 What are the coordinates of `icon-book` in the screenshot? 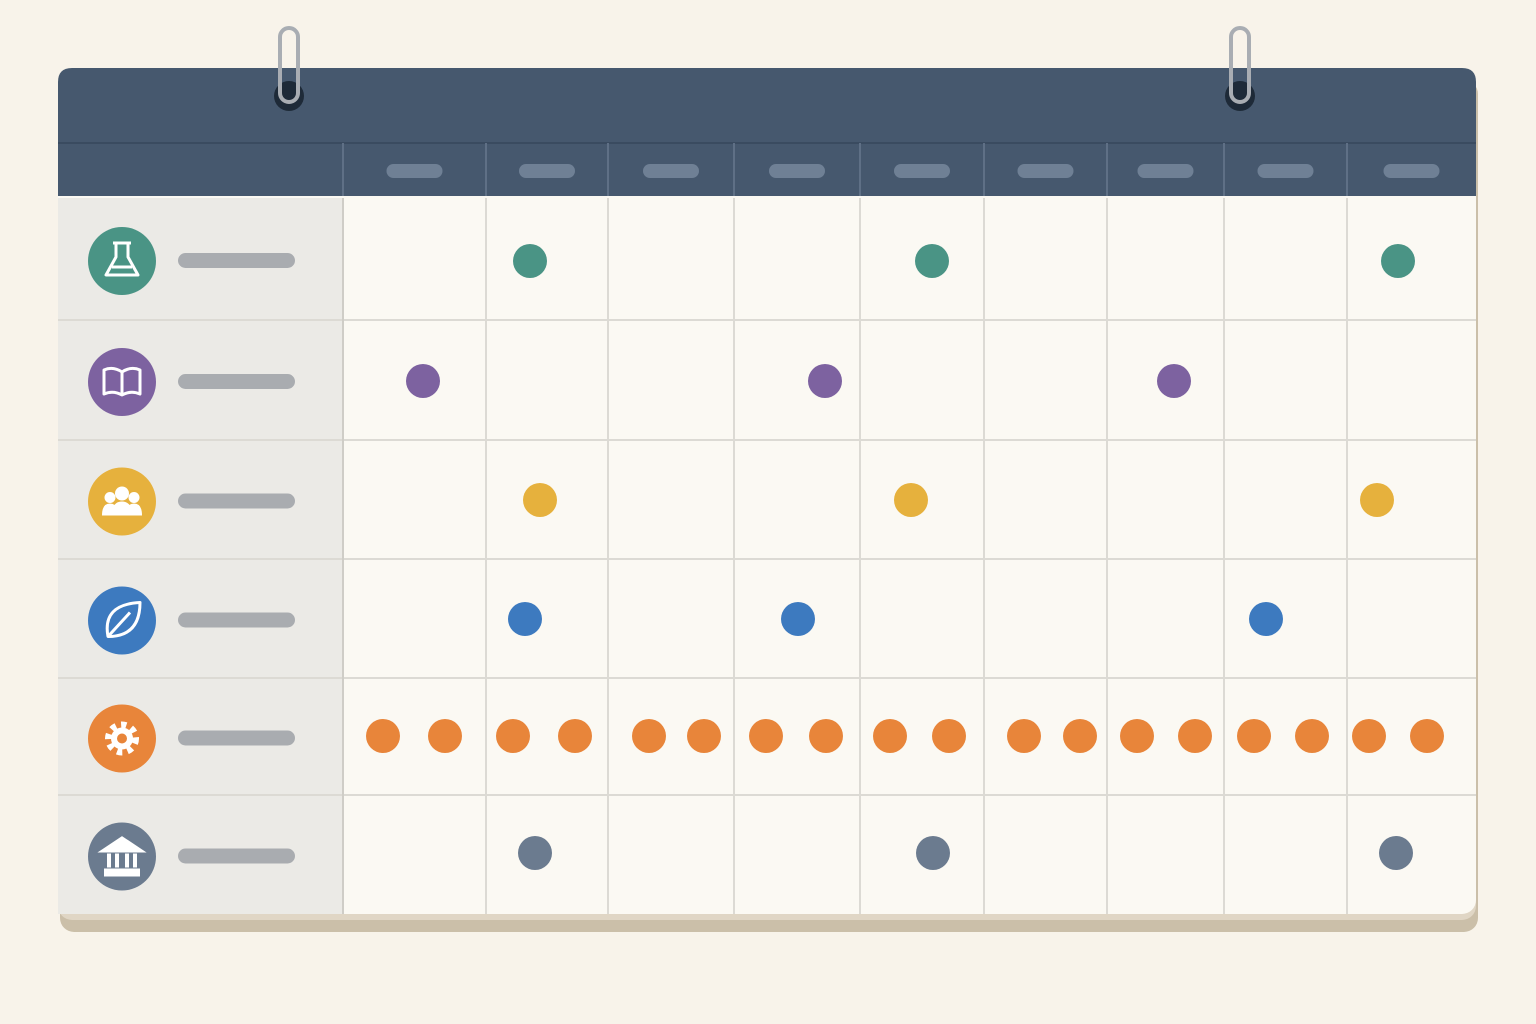 It's located at (122, 381).